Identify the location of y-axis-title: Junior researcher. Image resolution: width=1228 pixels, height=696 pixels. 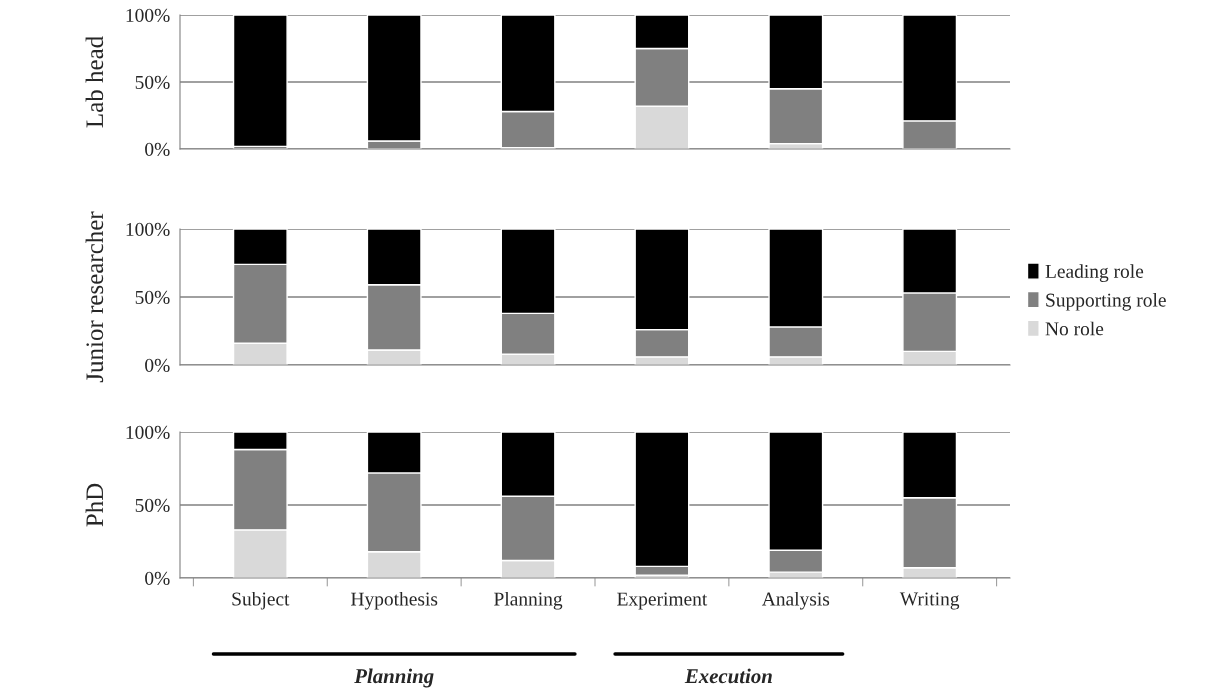
(94, 297).